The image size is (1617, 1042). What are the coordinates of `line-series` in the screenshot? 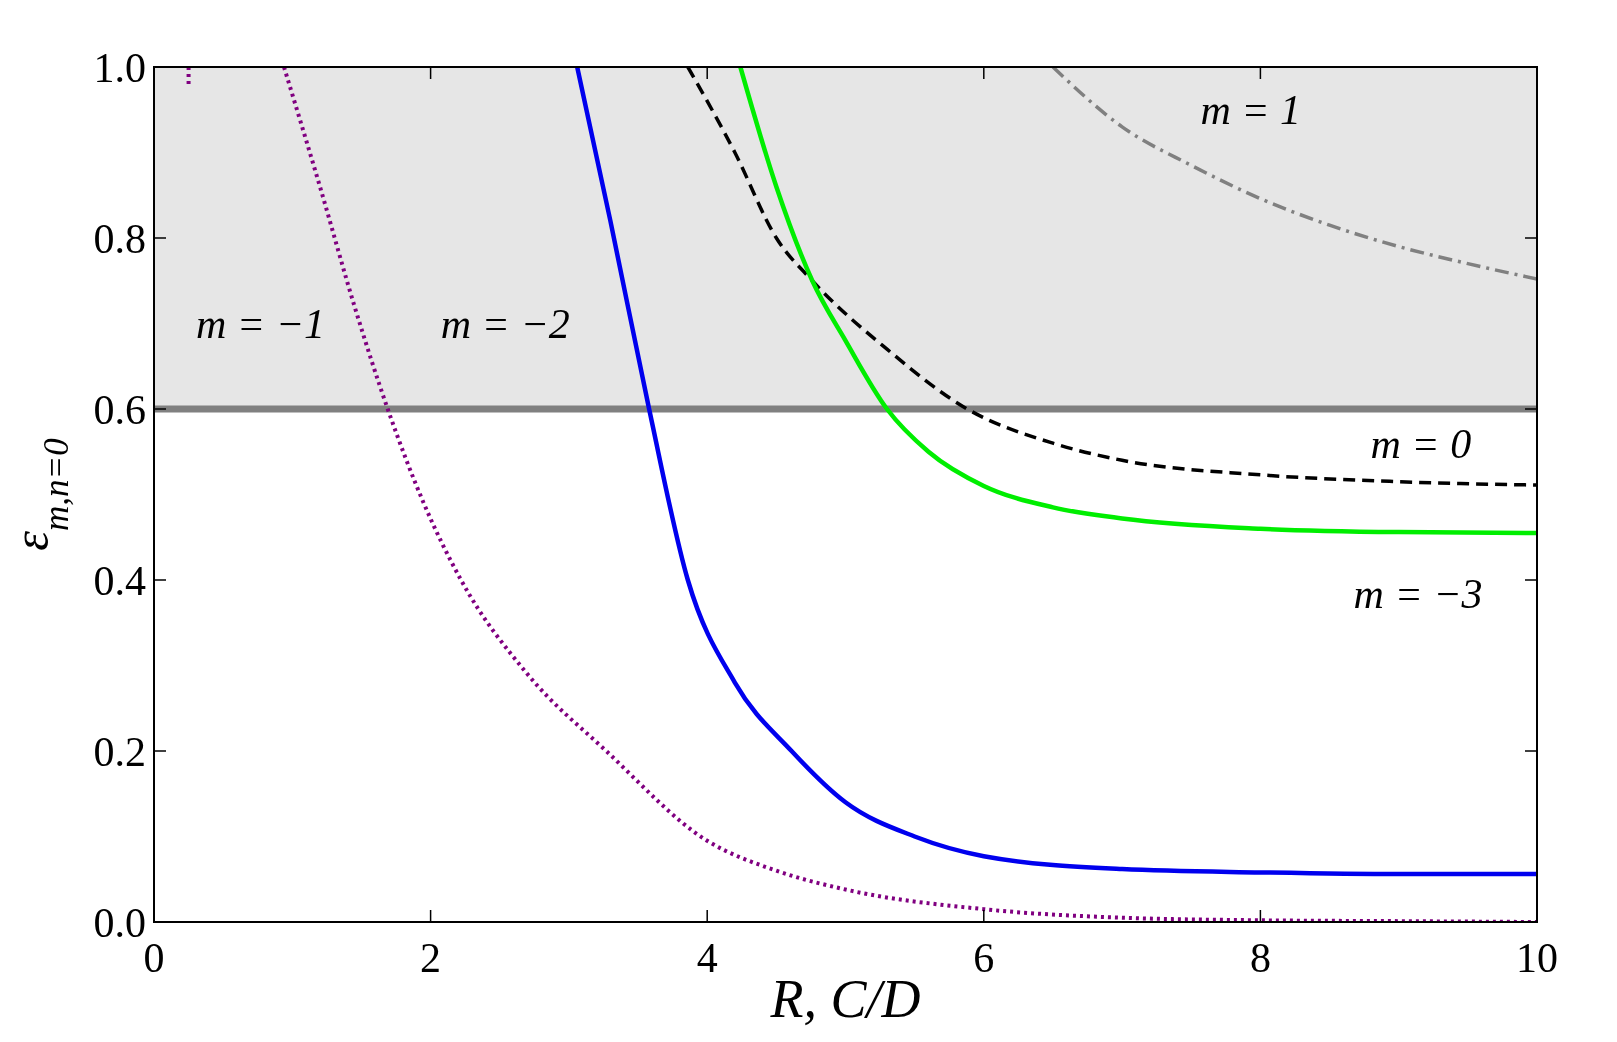 It's located at (1294, 174).